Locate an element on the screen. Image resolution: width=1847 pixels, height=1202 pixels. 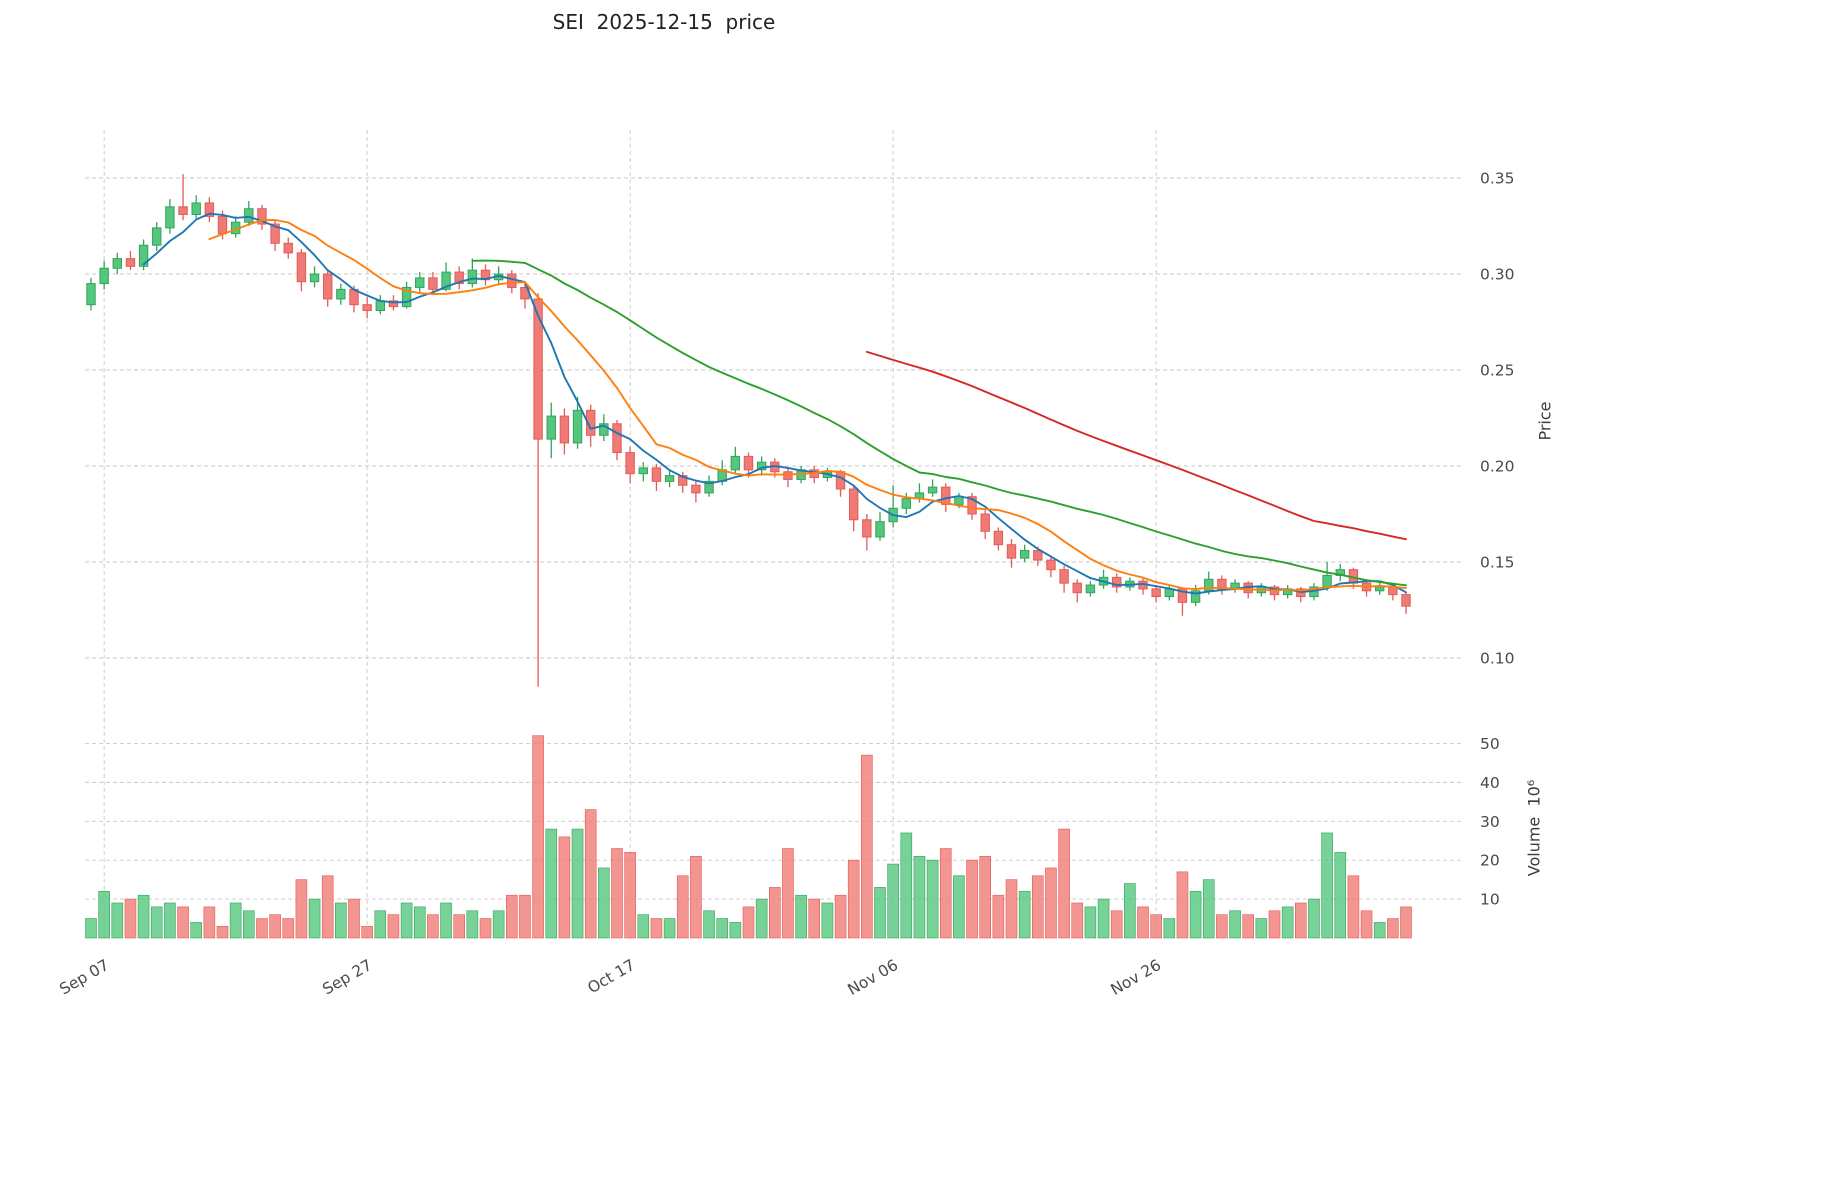
price-tick-label: 0.10 is located at coordinates (1497, 659).